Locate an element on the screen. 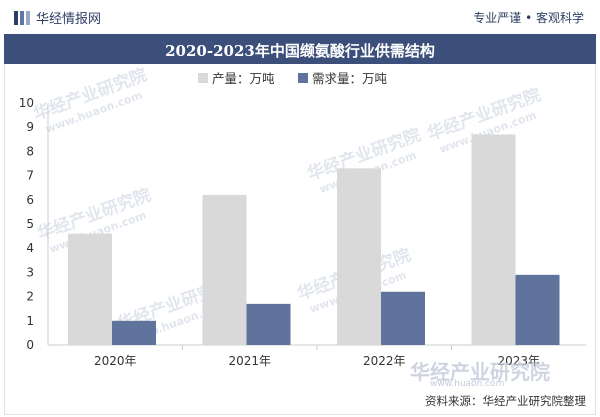  bottom-logo: 华经产业研究院 is located at coordinates (480, 372).